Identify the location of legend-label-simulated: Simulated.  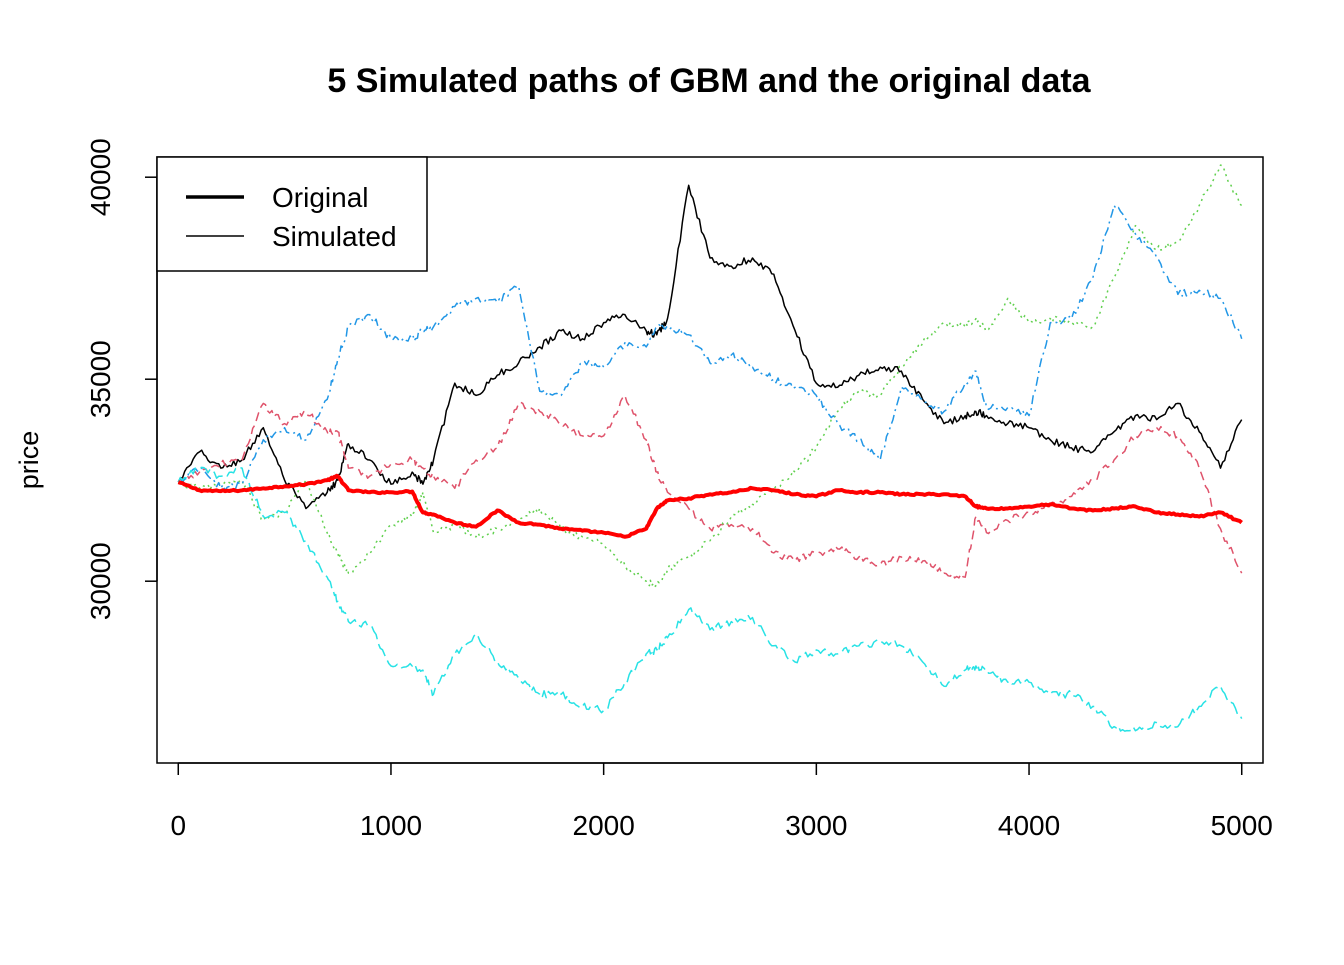
(334, 236).